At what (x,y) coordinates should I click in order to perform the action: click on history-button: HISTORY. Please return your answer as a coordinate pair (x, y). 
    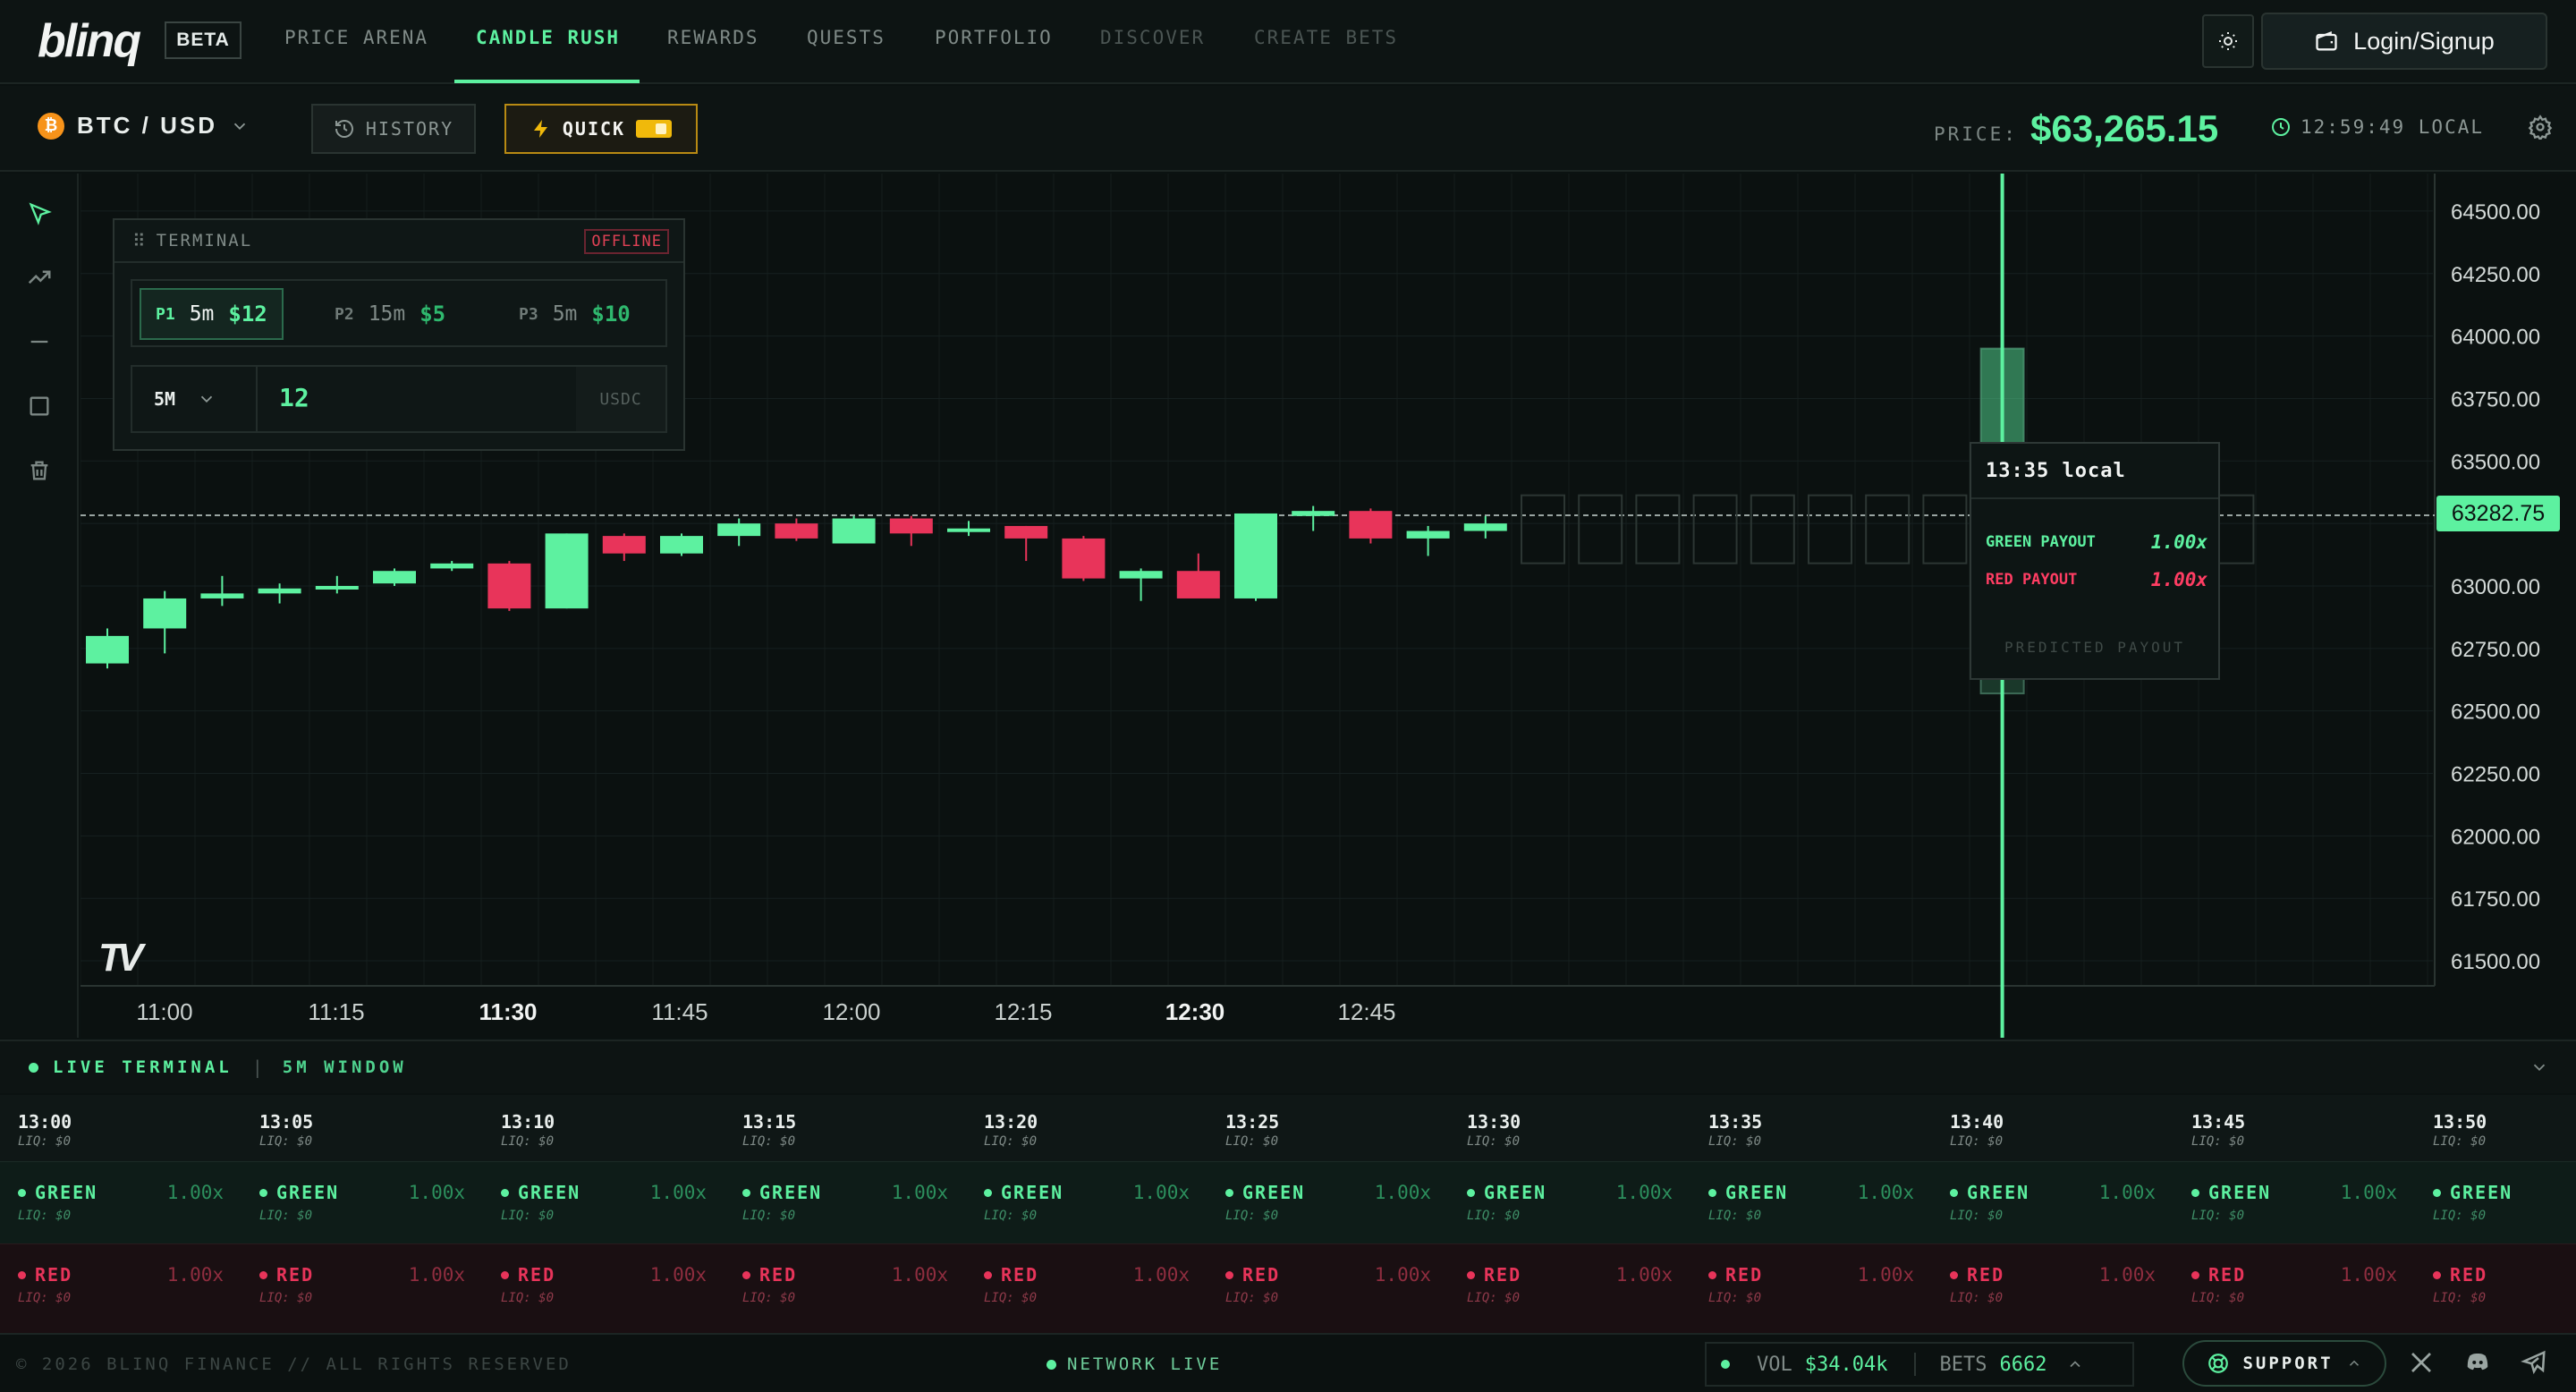
    Looking at the image, I should click on (393, 129).